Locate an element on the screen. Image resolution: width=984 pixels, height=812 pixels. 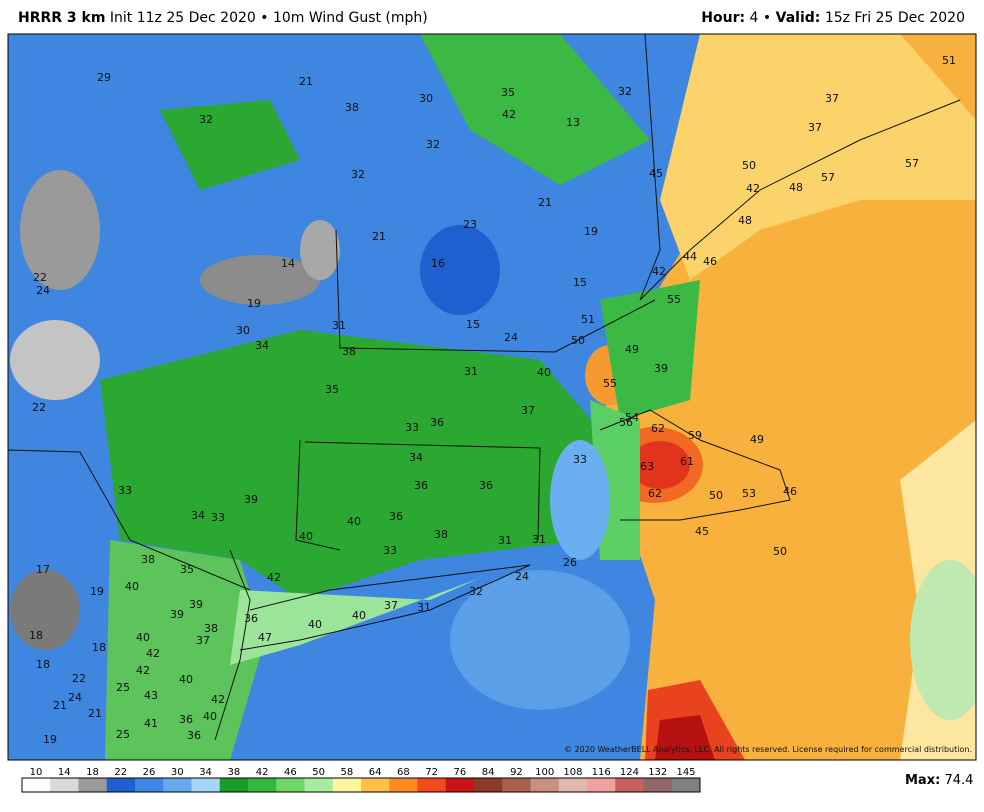
colorbar-tick-label: 116 is located at coordinates (601, 772).